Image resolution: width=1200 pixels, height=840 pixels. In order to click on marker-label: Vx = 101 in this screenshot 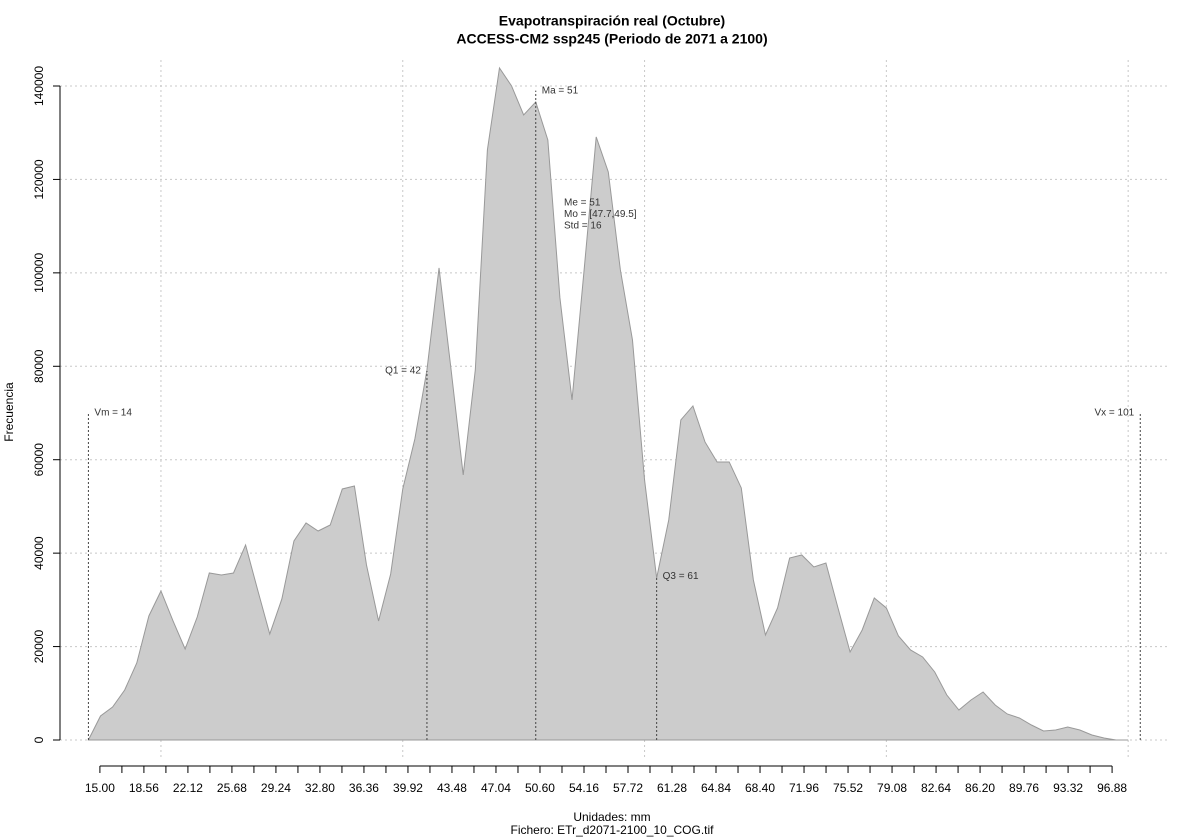, I will do `click(1114, 413)`.